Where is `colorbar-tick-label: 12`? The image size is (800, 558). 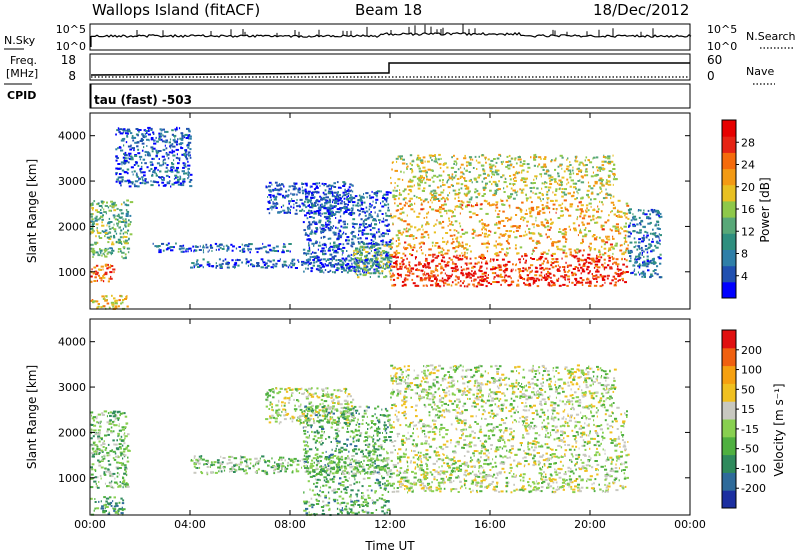
colorbar-tick-label: 12 is located at coordinates (748, 231).